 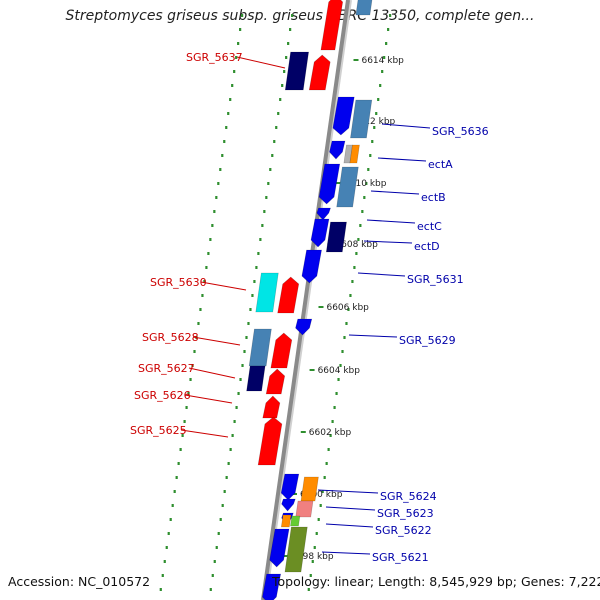 What do you see at coordinates (408, 496) in the screenshot?
I see `gene-label-right: SGR_5624` at bounding box center [408, 496].